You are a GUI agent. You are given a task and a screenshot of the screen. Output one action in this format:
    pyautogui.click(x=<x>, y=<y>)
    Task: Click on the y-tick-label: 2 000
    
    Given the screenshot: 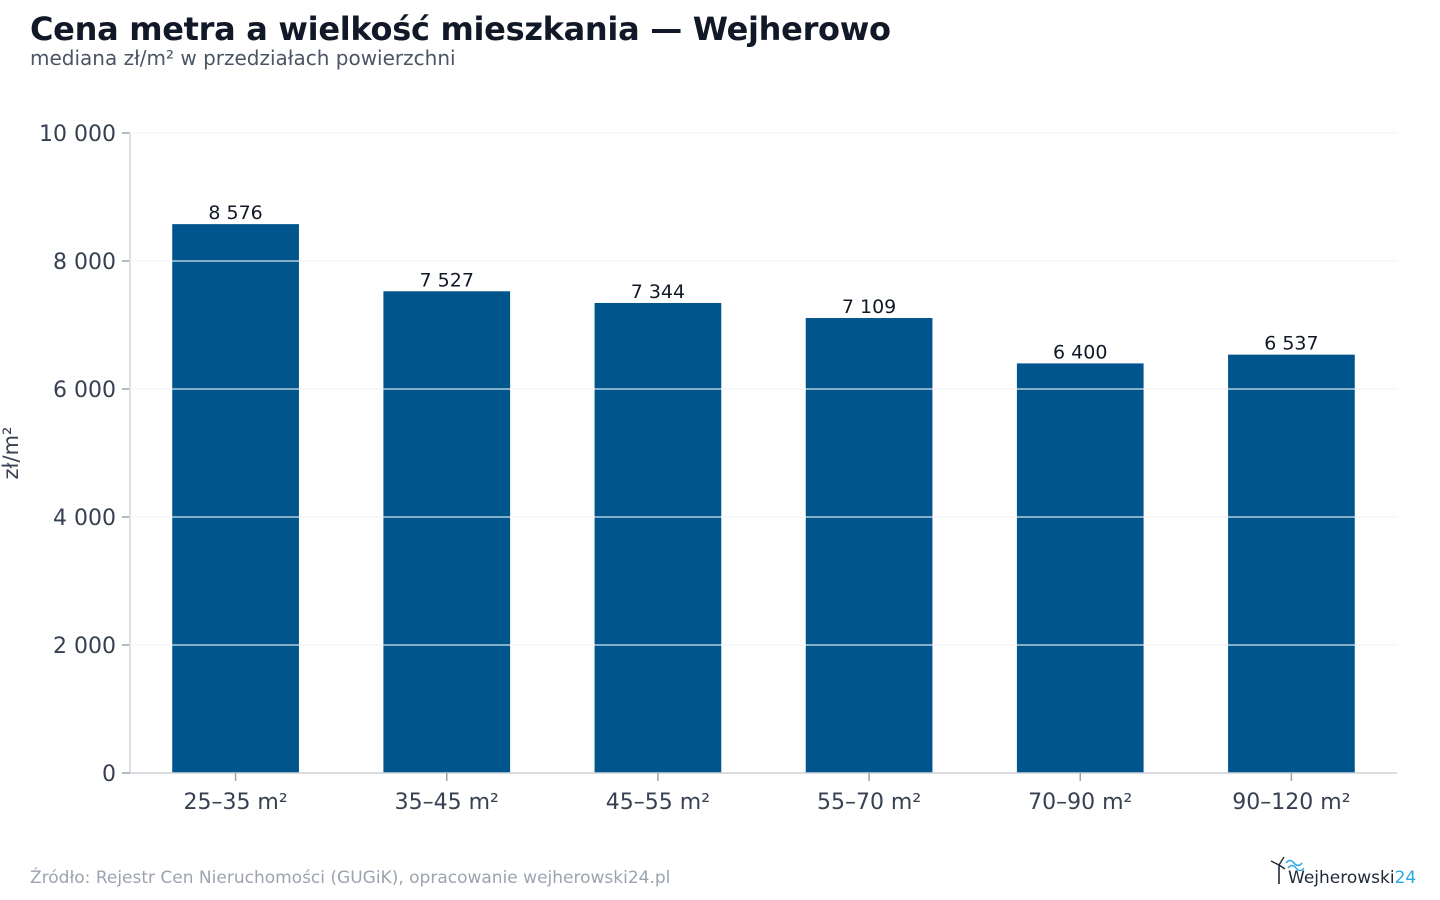 What is the action you would take?
    pyautogui.click(x=84, y=646)
    